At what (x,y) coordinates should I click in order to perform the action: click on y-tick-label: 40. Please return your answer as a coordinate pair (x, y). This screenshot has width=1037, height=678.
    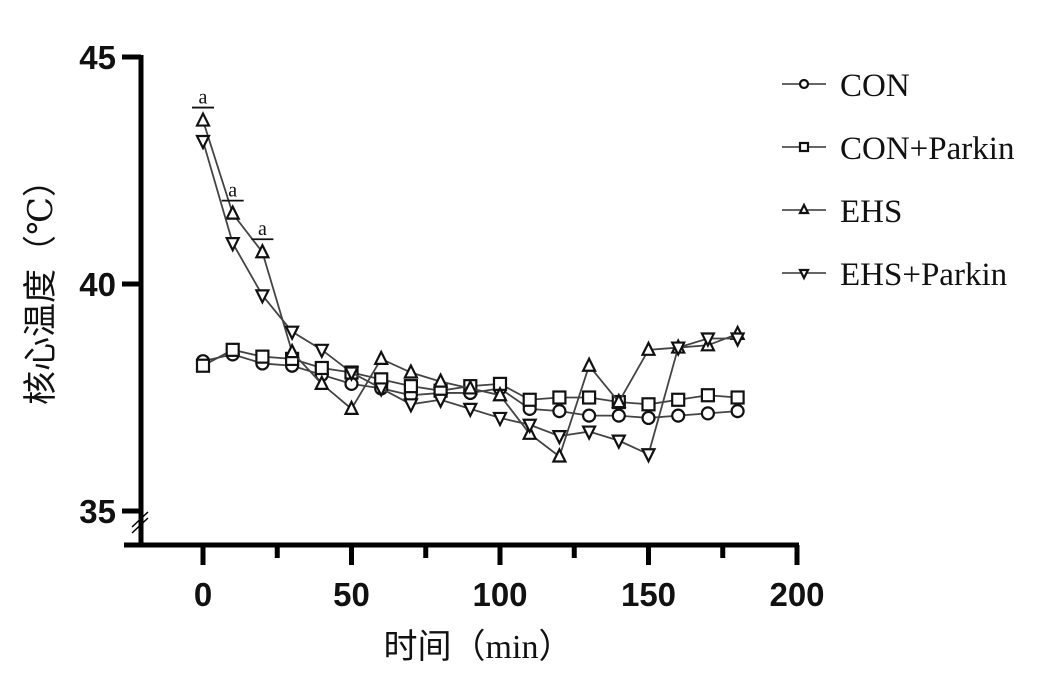
    Looking at the image, I should click on (97, 284).